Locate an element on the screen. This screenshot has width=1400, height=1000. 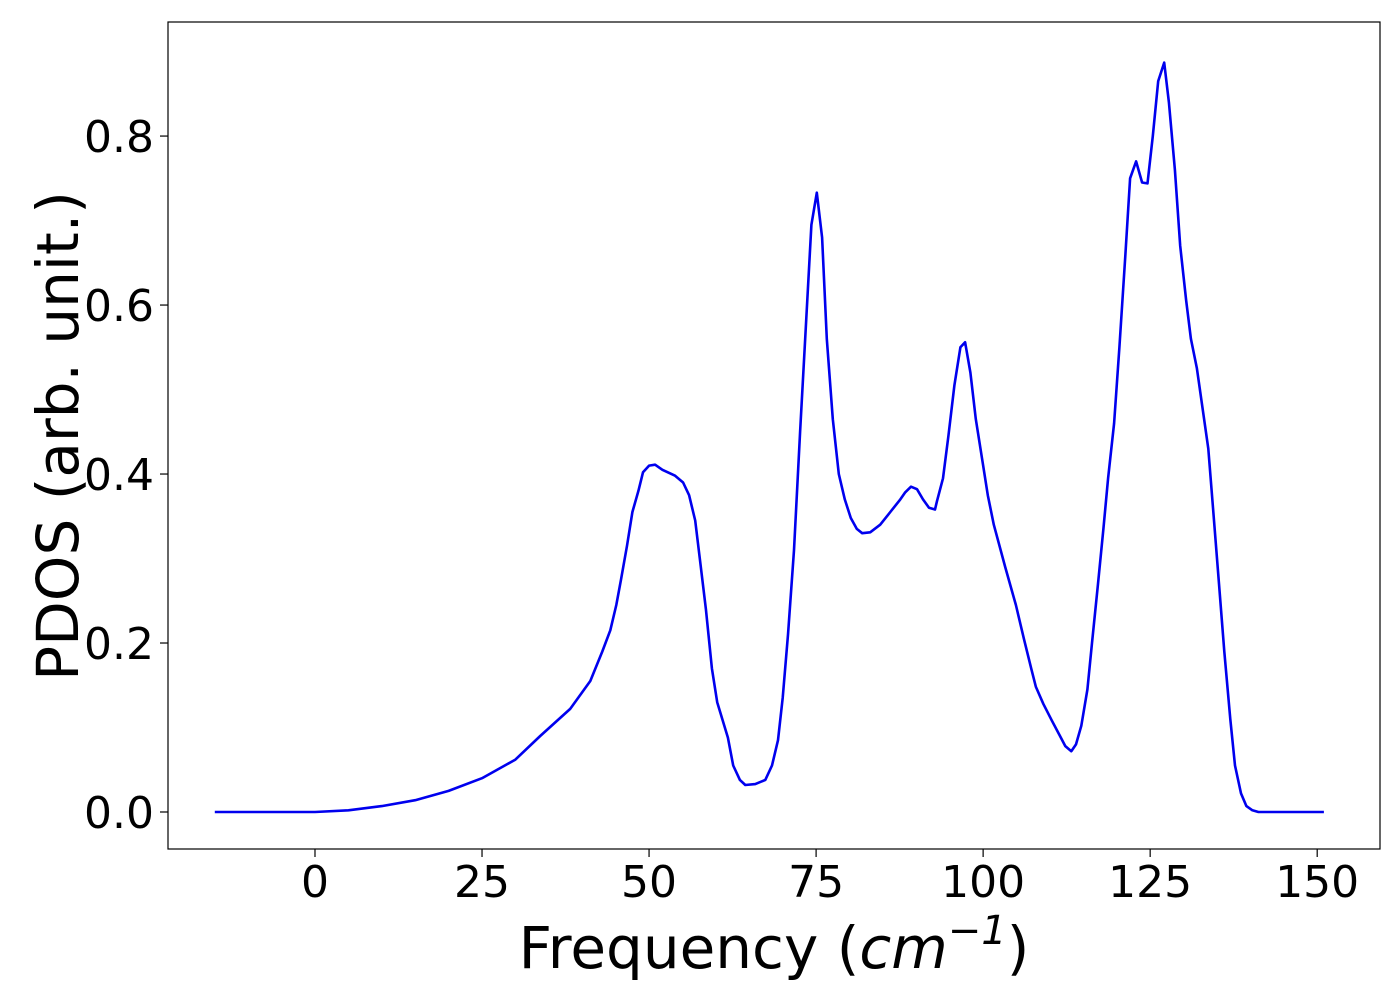
x-tick-label: 25 is located at coordinates (482, 882).